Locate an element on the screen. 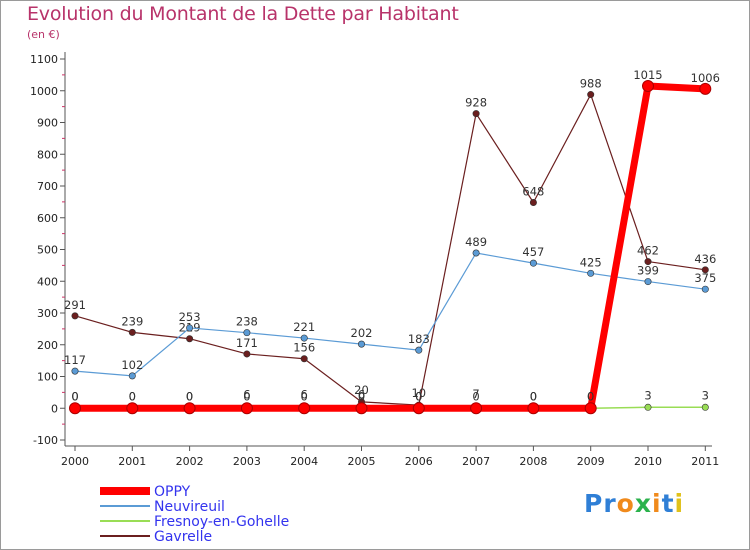 This screenshot has width=750, height=550. data-label-neuvireuil: 399 is located at coordinates (648, 271).